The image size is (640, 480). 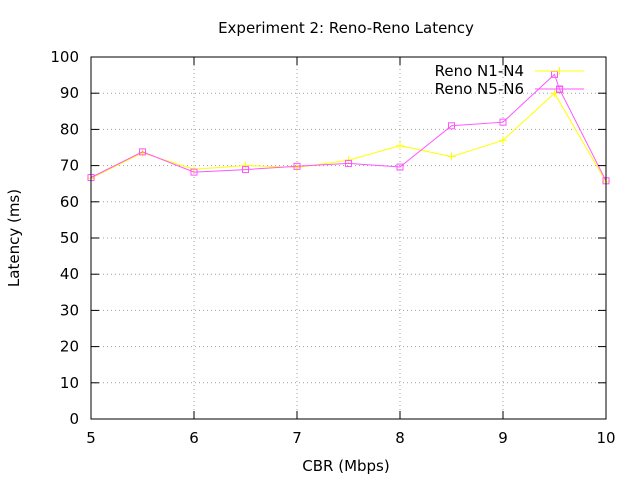 I want to click on x-tick-label: 6, so click(x=194, y=438).